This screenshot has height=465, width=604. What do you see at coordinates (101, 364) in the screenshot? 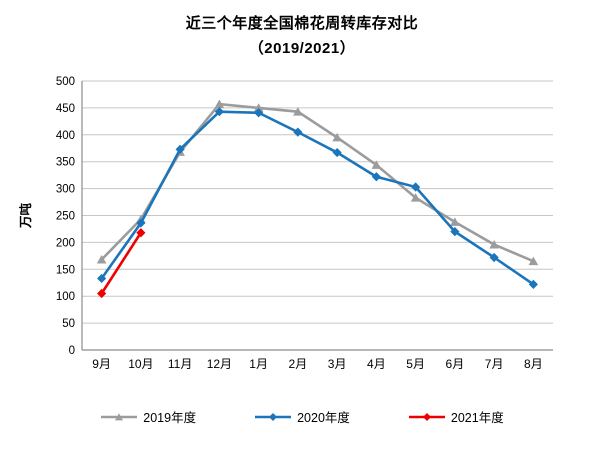
I see `x-tick-label: 9月` at bounding box center [101, 364].